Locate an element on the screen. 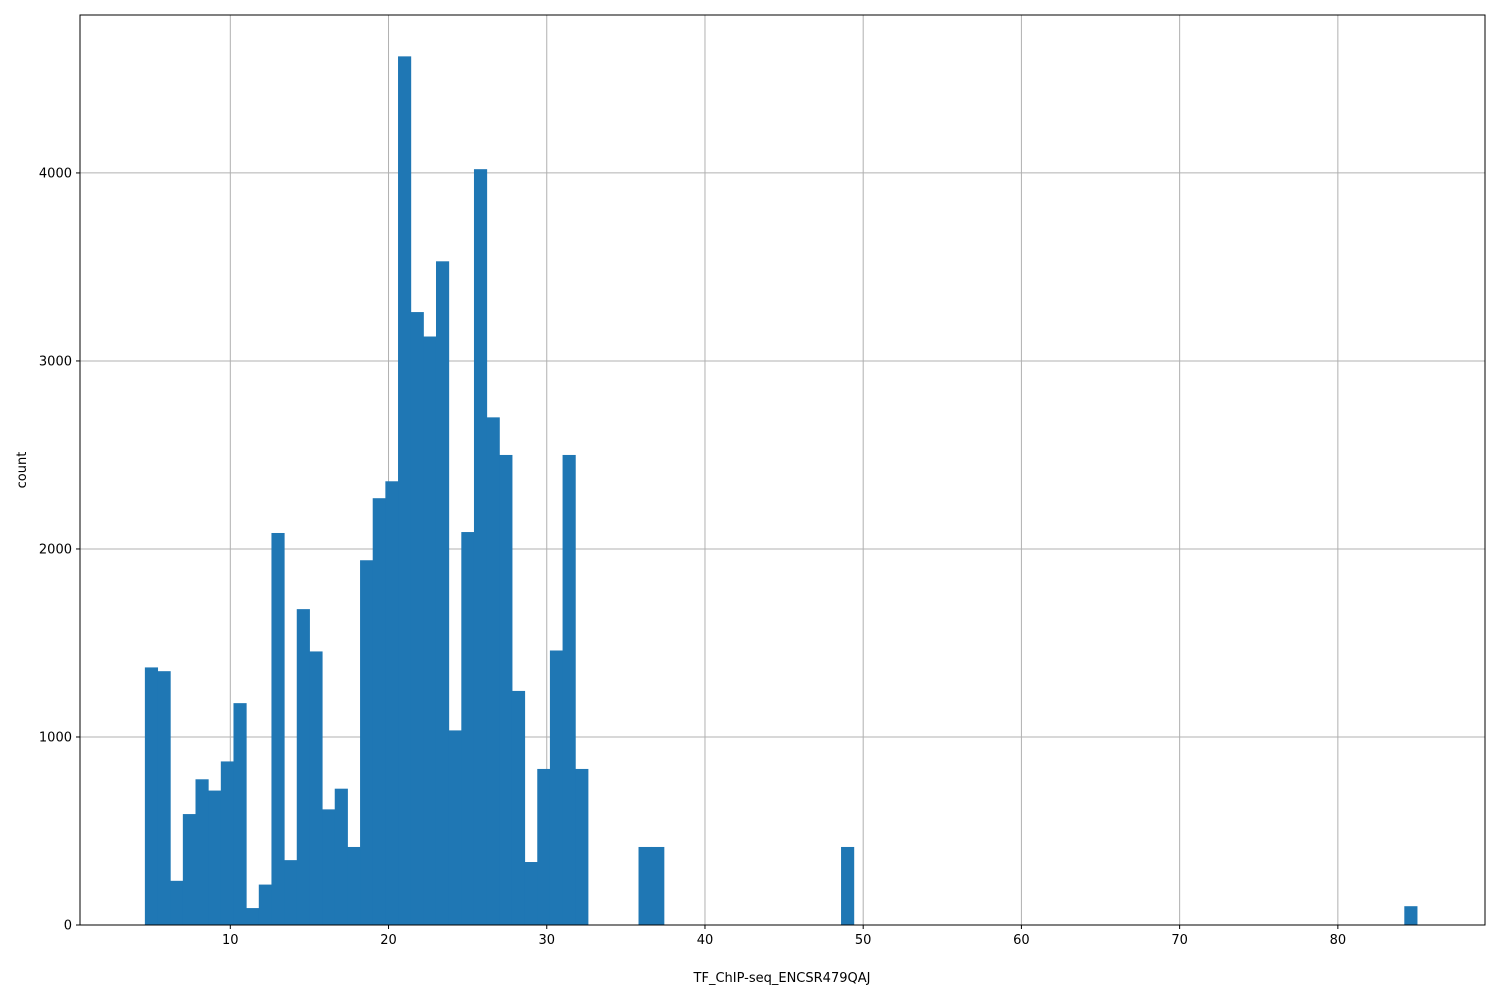  y-tick-label: 0 is located at coordinates (68, 926).